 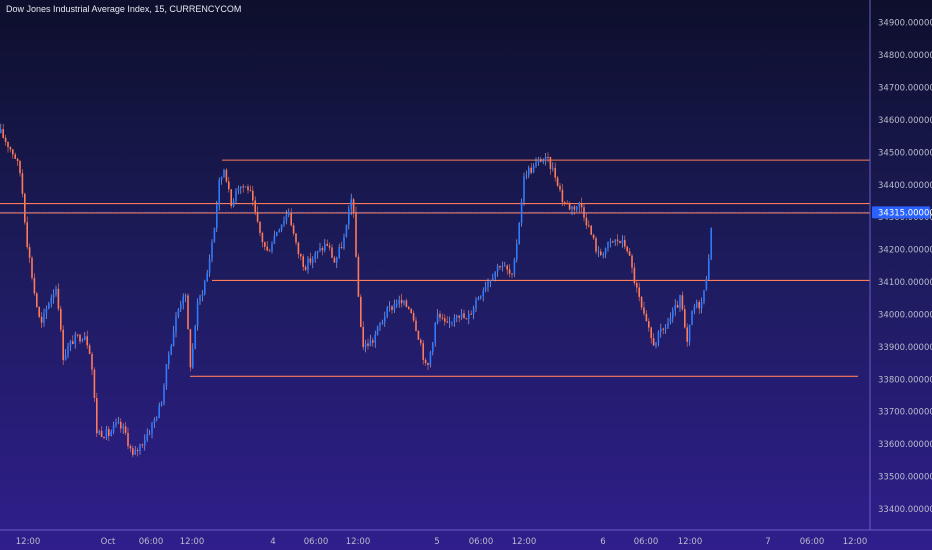 I want to click on price-tick-label: 34700.00000000, so click(x=905, y=89).